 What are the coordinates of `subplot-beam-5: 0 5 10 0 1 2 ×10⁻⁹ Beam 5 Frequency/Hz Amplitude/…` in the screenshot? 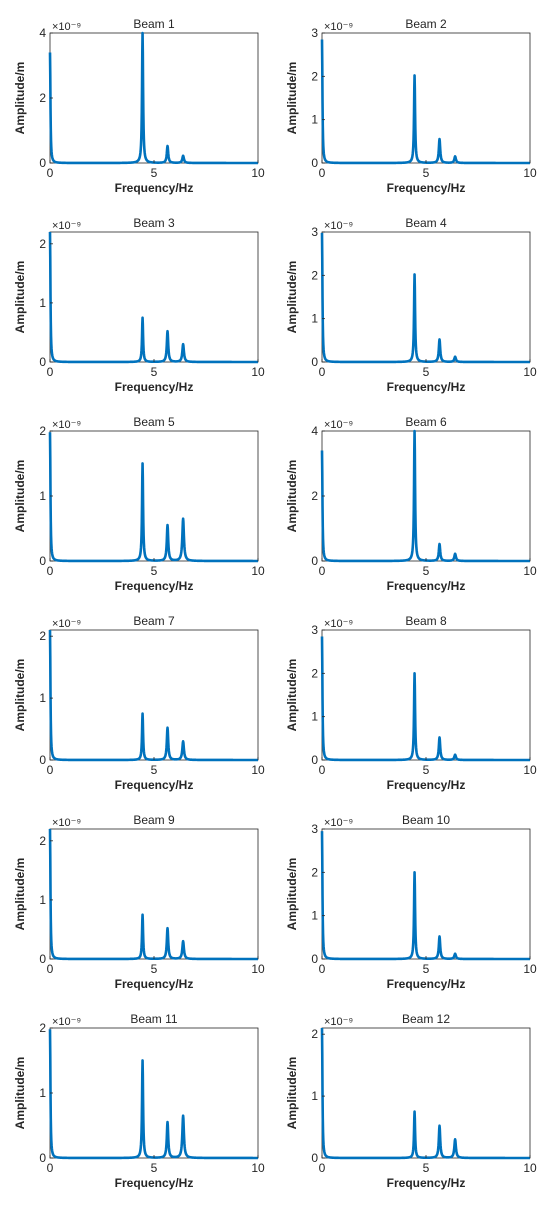 It's located at (139, 504).